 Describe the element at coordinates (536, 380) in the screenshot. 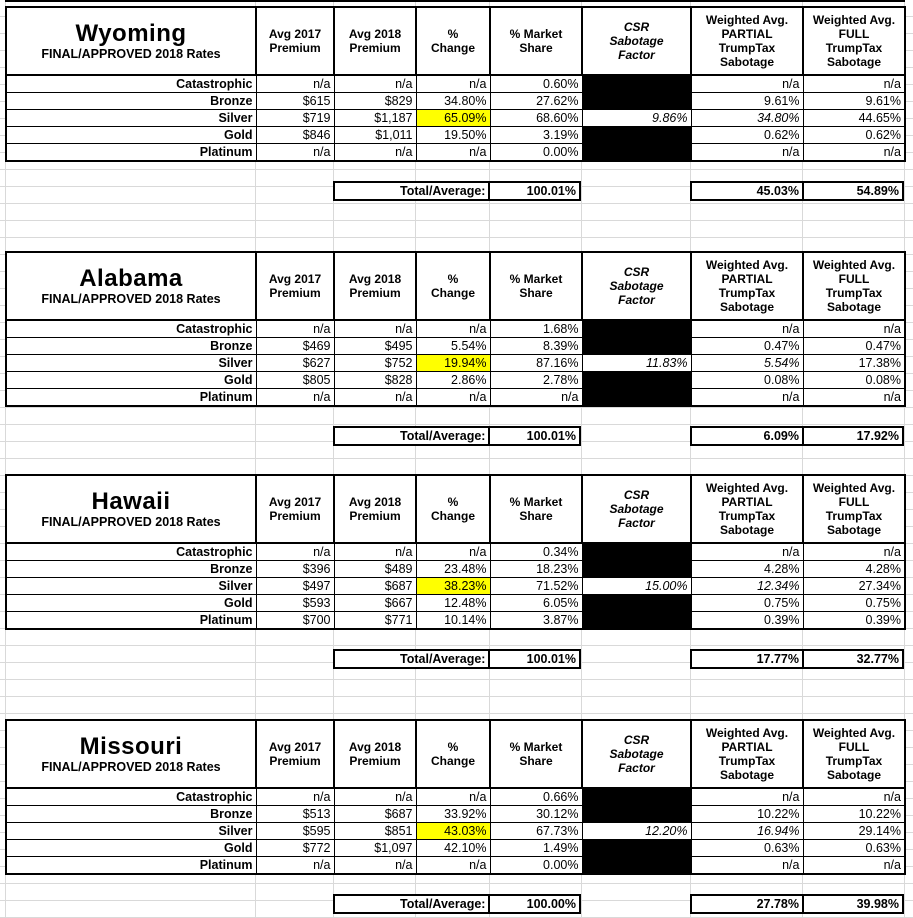

I see `market-share-cell: 2.78%` at that location.